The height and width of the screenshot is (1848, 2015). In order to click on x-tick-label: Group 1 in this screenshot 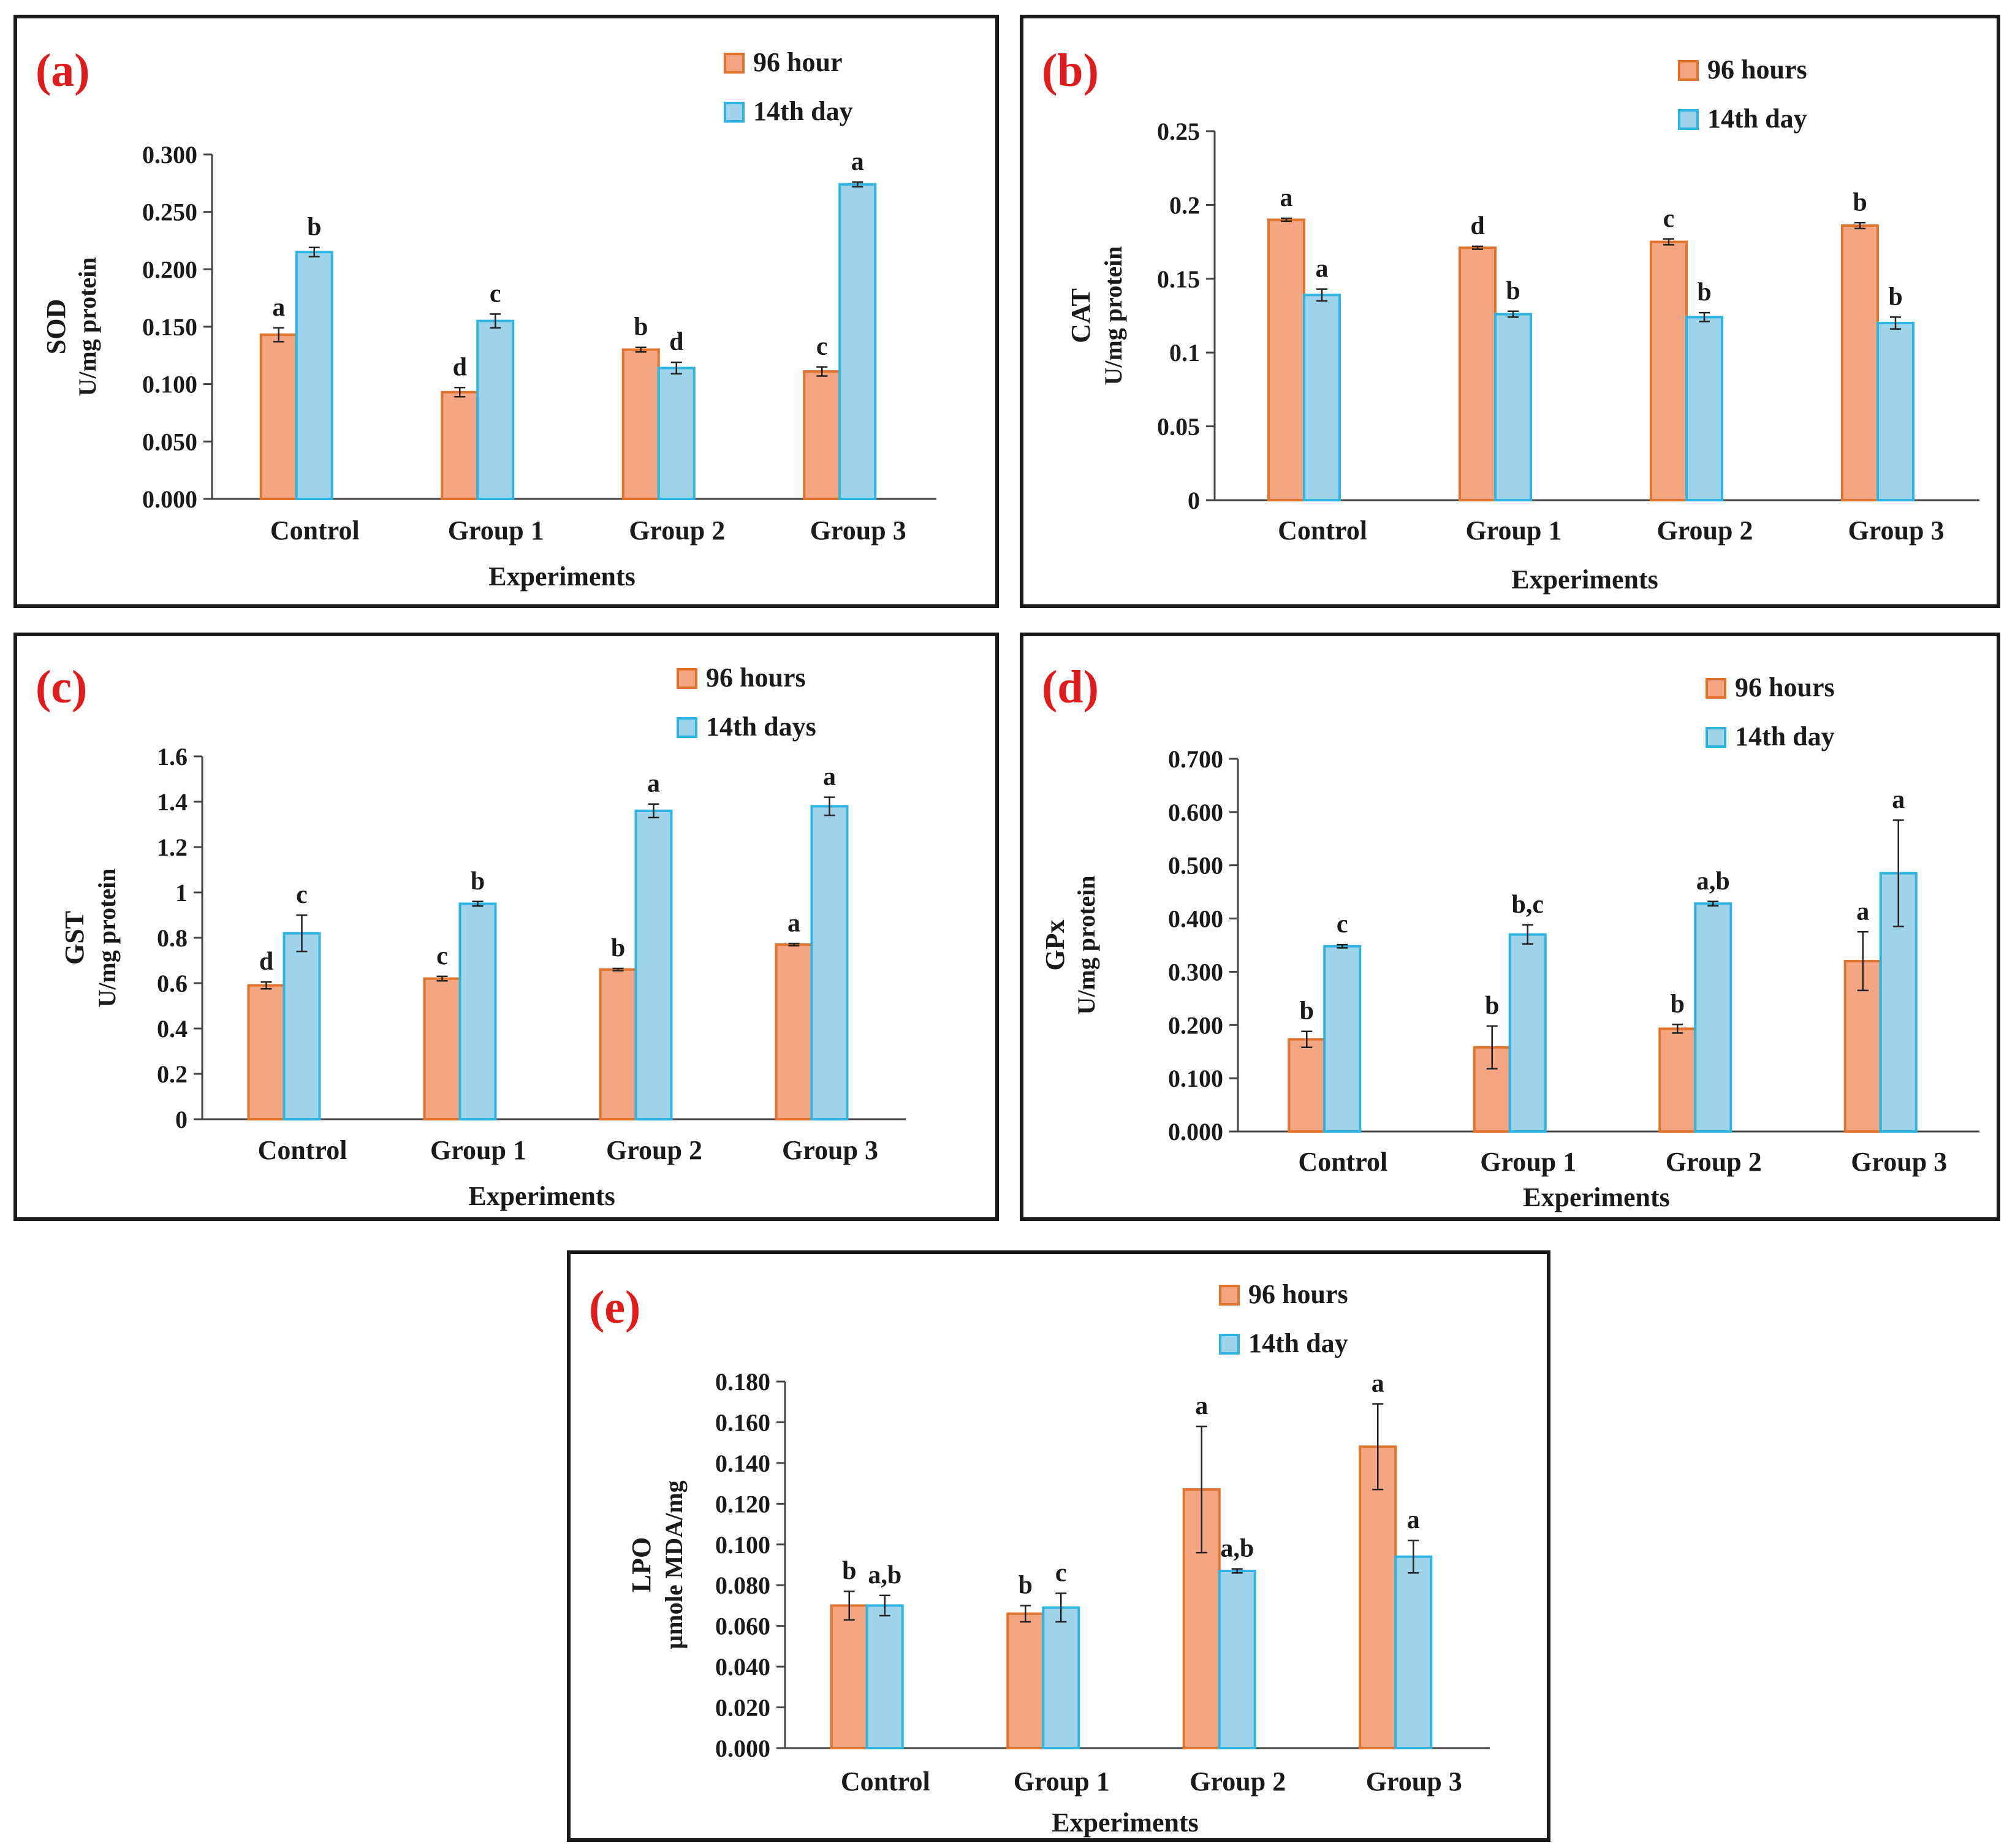, I will do `click(1514, 530)`.